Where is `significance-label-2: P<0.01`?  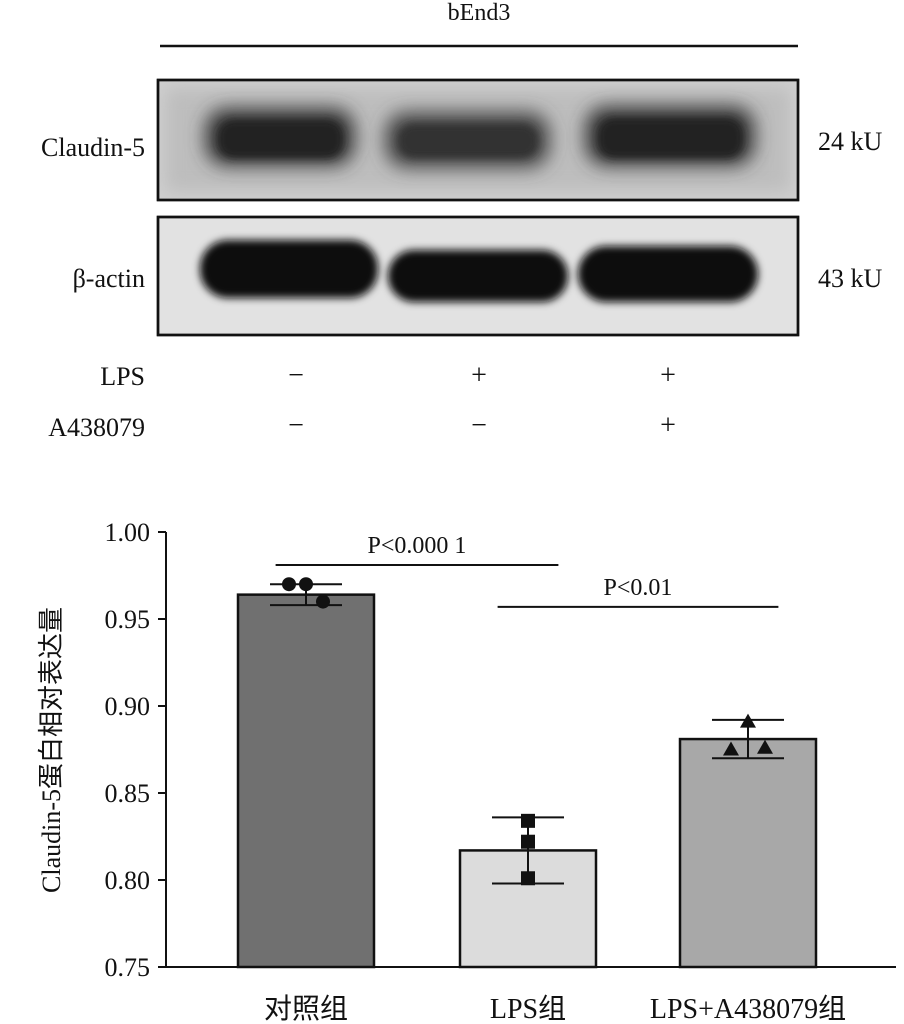 significance-label-2: P<0.01 is located at coordinates (638, 588).